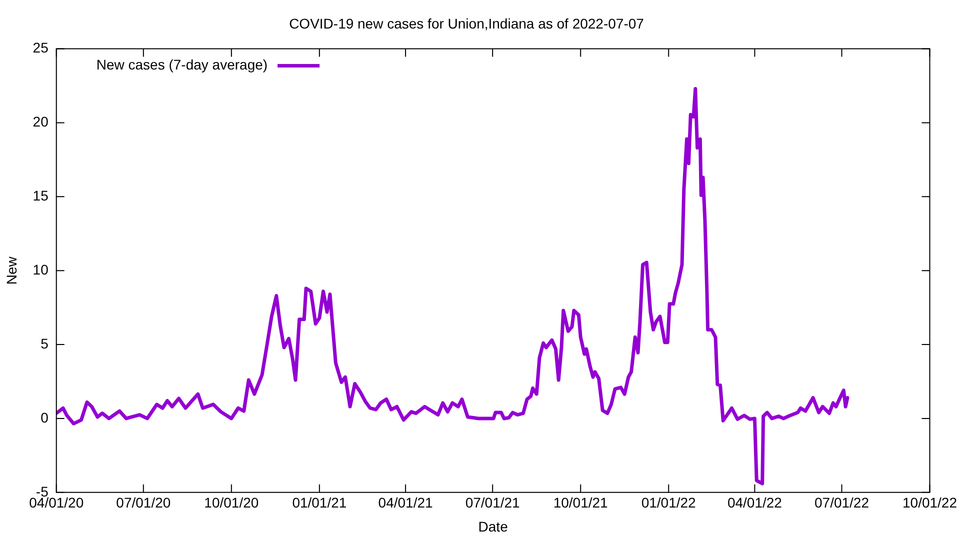  Describe the element at coordinates (754, 502) in the screenshot. I see `x-tick-label: 04/01/22` at that location.